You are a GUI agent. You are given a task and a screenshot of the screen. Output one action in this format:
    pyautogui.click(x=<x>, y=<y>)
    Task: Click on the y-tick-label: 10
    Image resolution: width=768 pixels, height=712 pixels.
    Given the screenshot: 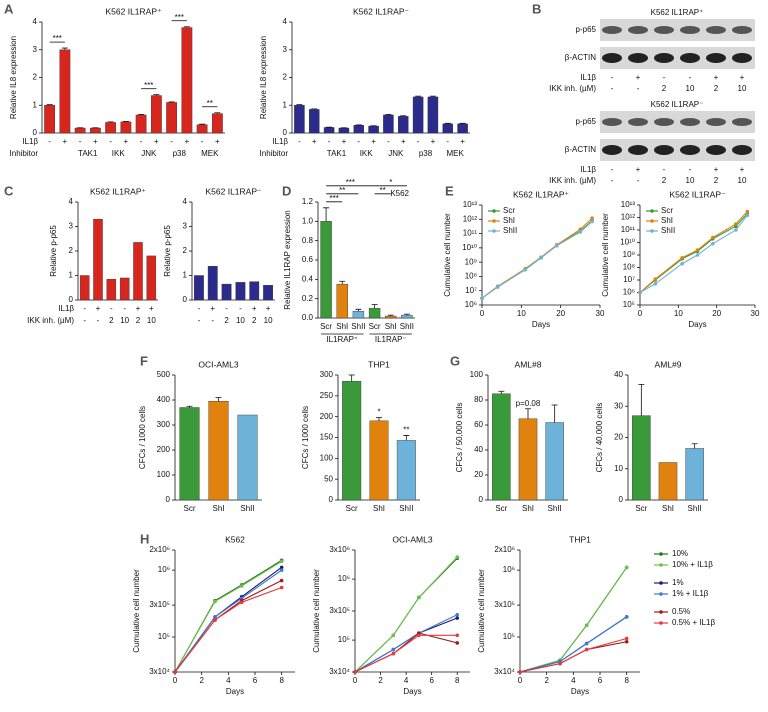 What is the action you would take?
    pyautogui.click(x=618, y=468)
    